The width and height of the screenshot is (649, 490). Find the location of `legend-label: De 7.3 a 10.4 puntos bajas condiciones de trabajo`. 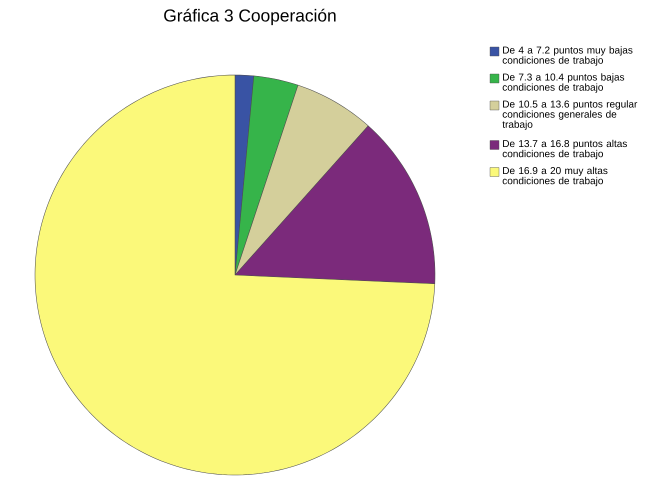

legend-label: De 7.3 a 10.4 puntos bajas condiciones de trabajo is located at coordinates (563, 83).